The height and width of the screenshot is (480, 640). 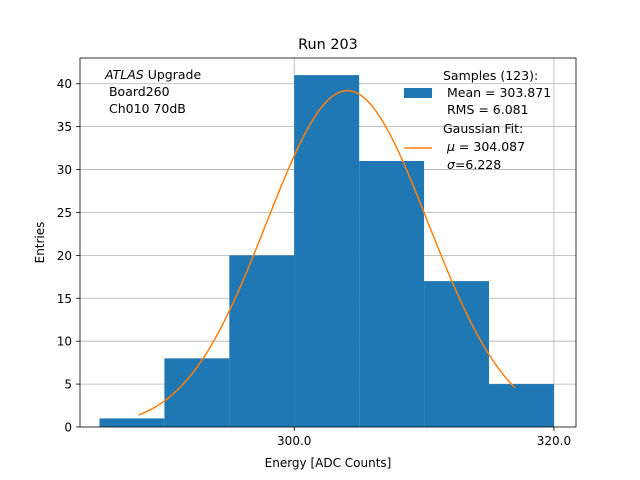 I want to click on y-tick-label: 20, so click(x=64, y=256).